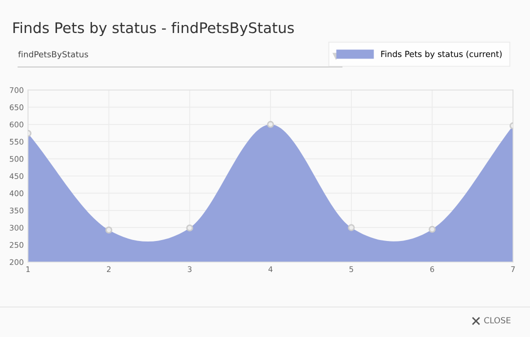  What do you see at coordinates (441, 54) in the screenshot?
I see `legend-label: Finds Pets by status (current)` at bounding box center [441, 54].